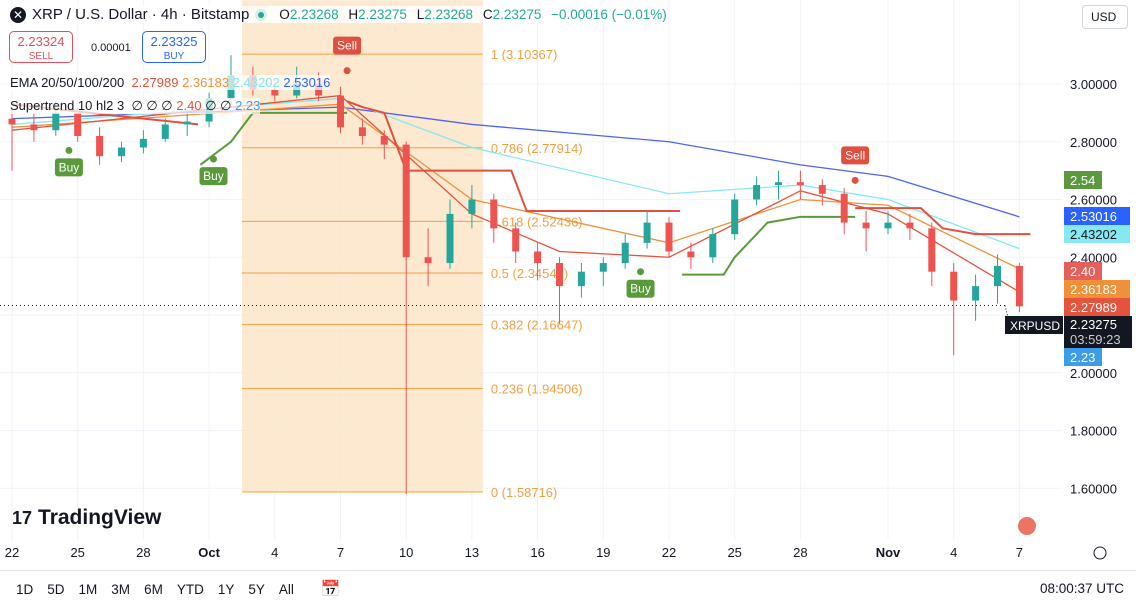 This screenshot has height=607, width=1136. Describe the element at coordinates (382, 14) in the screenshot. I see `high-value: 2.23275` at that location.